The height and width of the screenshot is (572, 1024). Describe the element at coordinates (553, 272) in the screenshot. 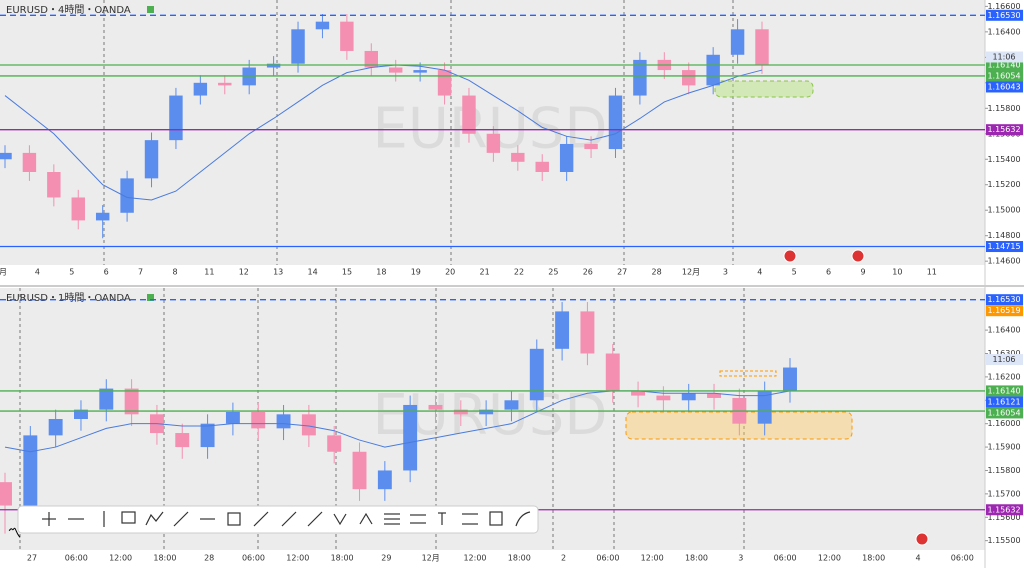

I see `x-tick-label: 25` at that location.